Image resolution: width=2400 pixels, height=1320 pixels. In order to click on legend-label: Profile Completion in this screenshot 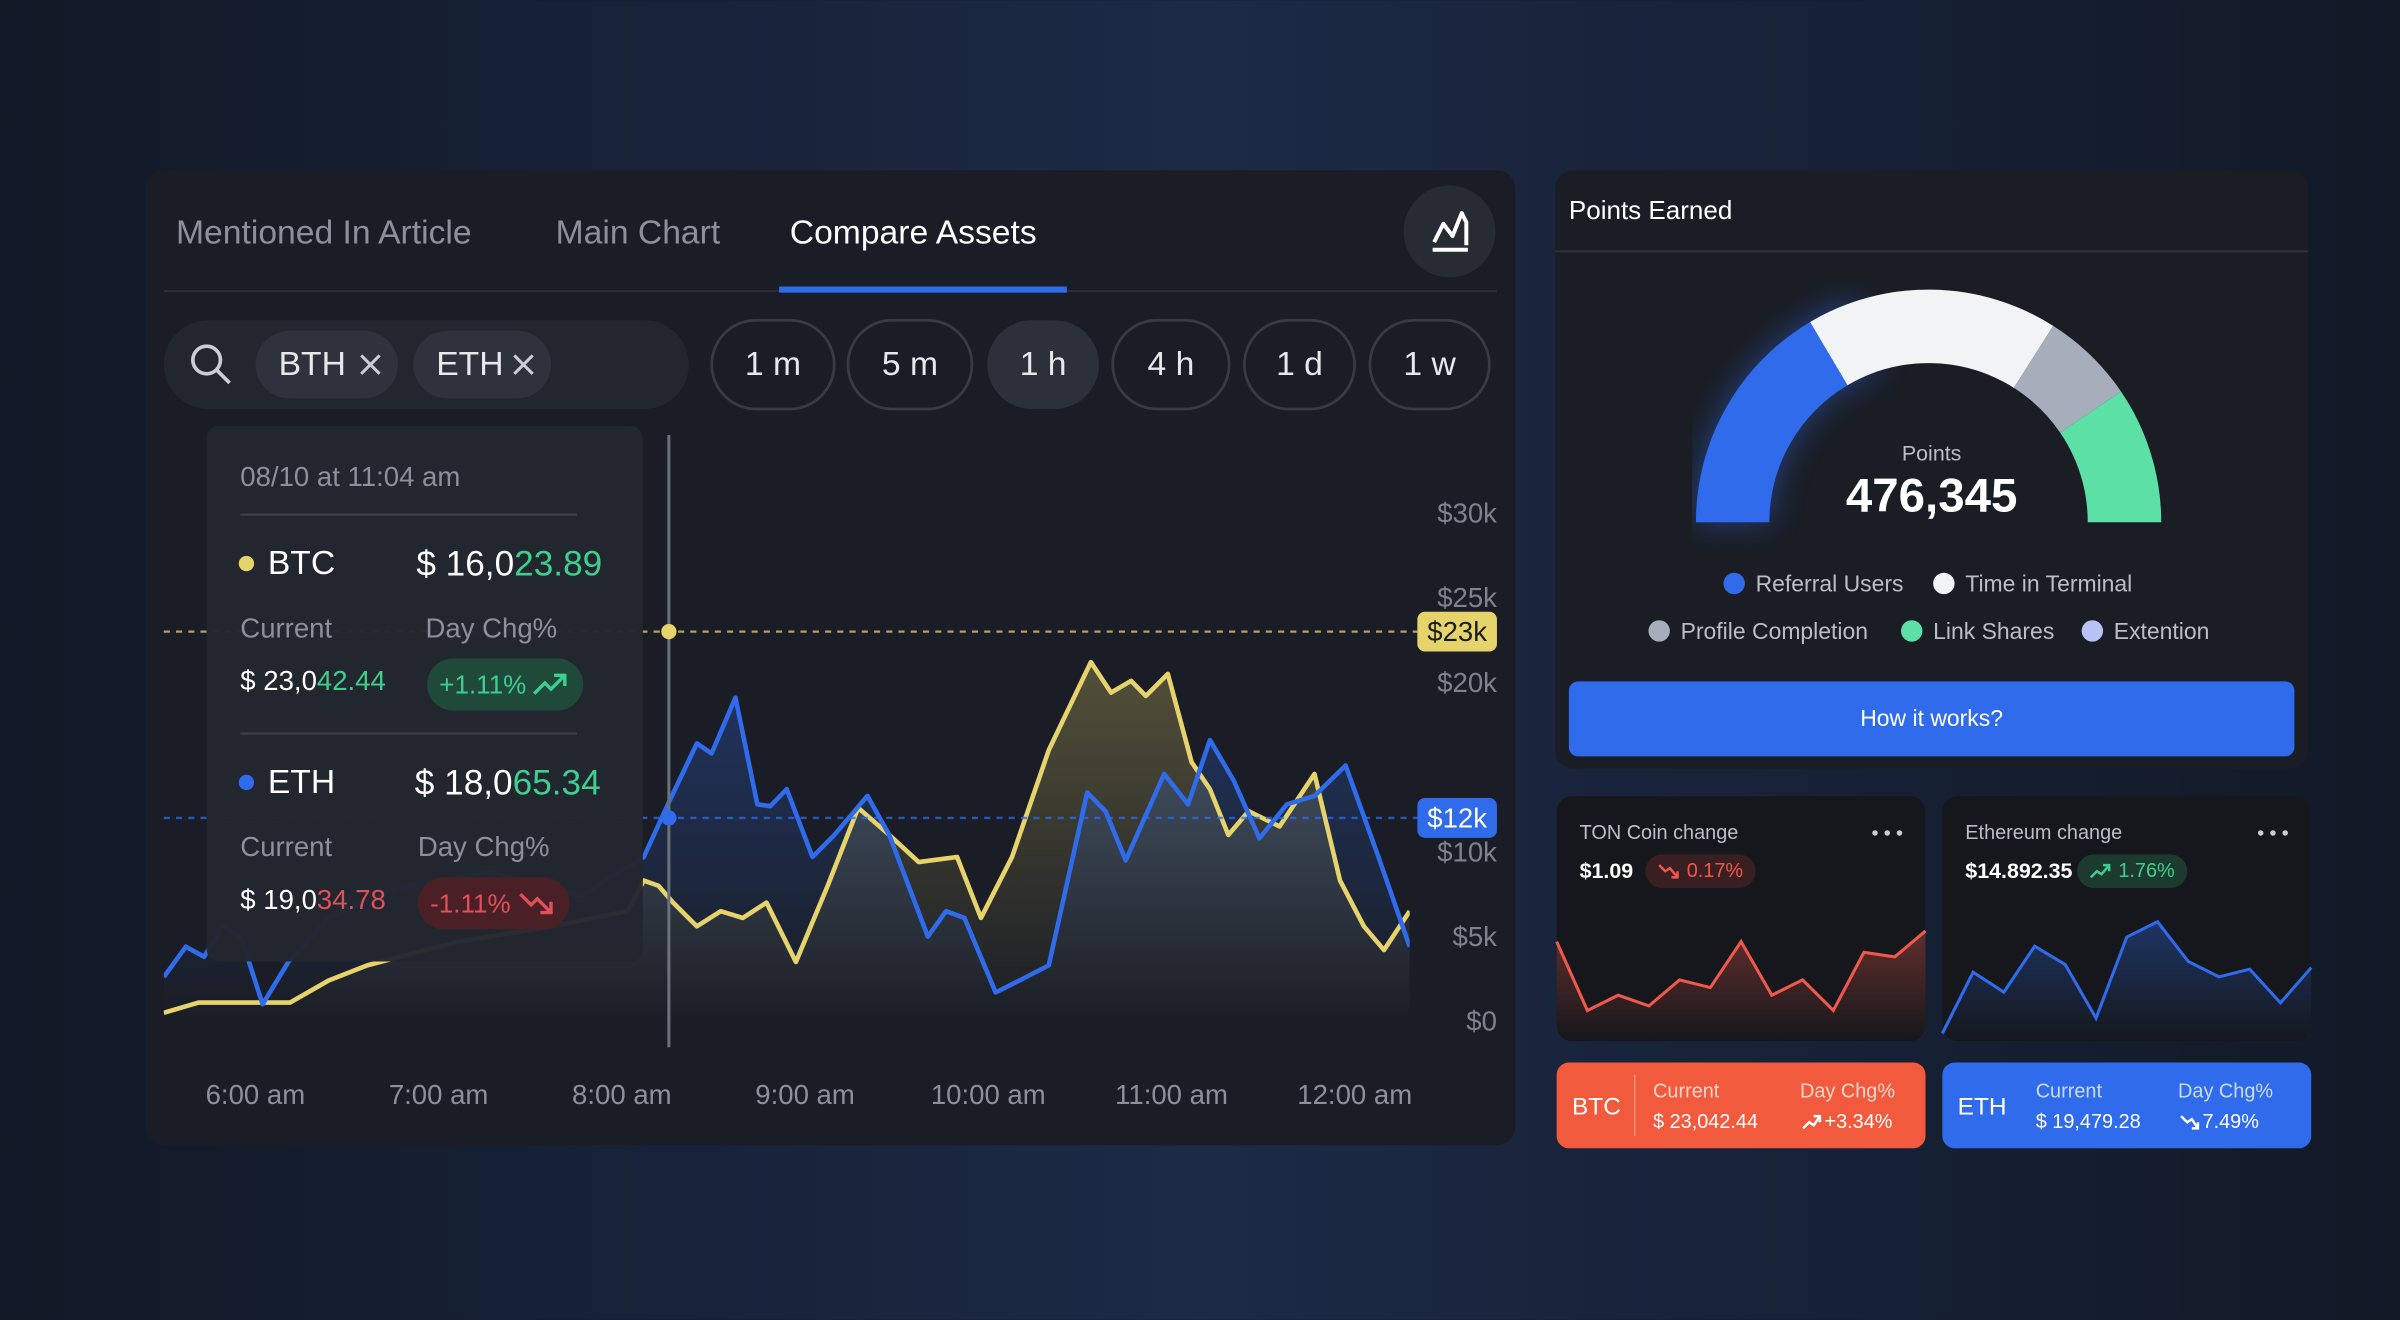, I will do `click(1774, 631)`.